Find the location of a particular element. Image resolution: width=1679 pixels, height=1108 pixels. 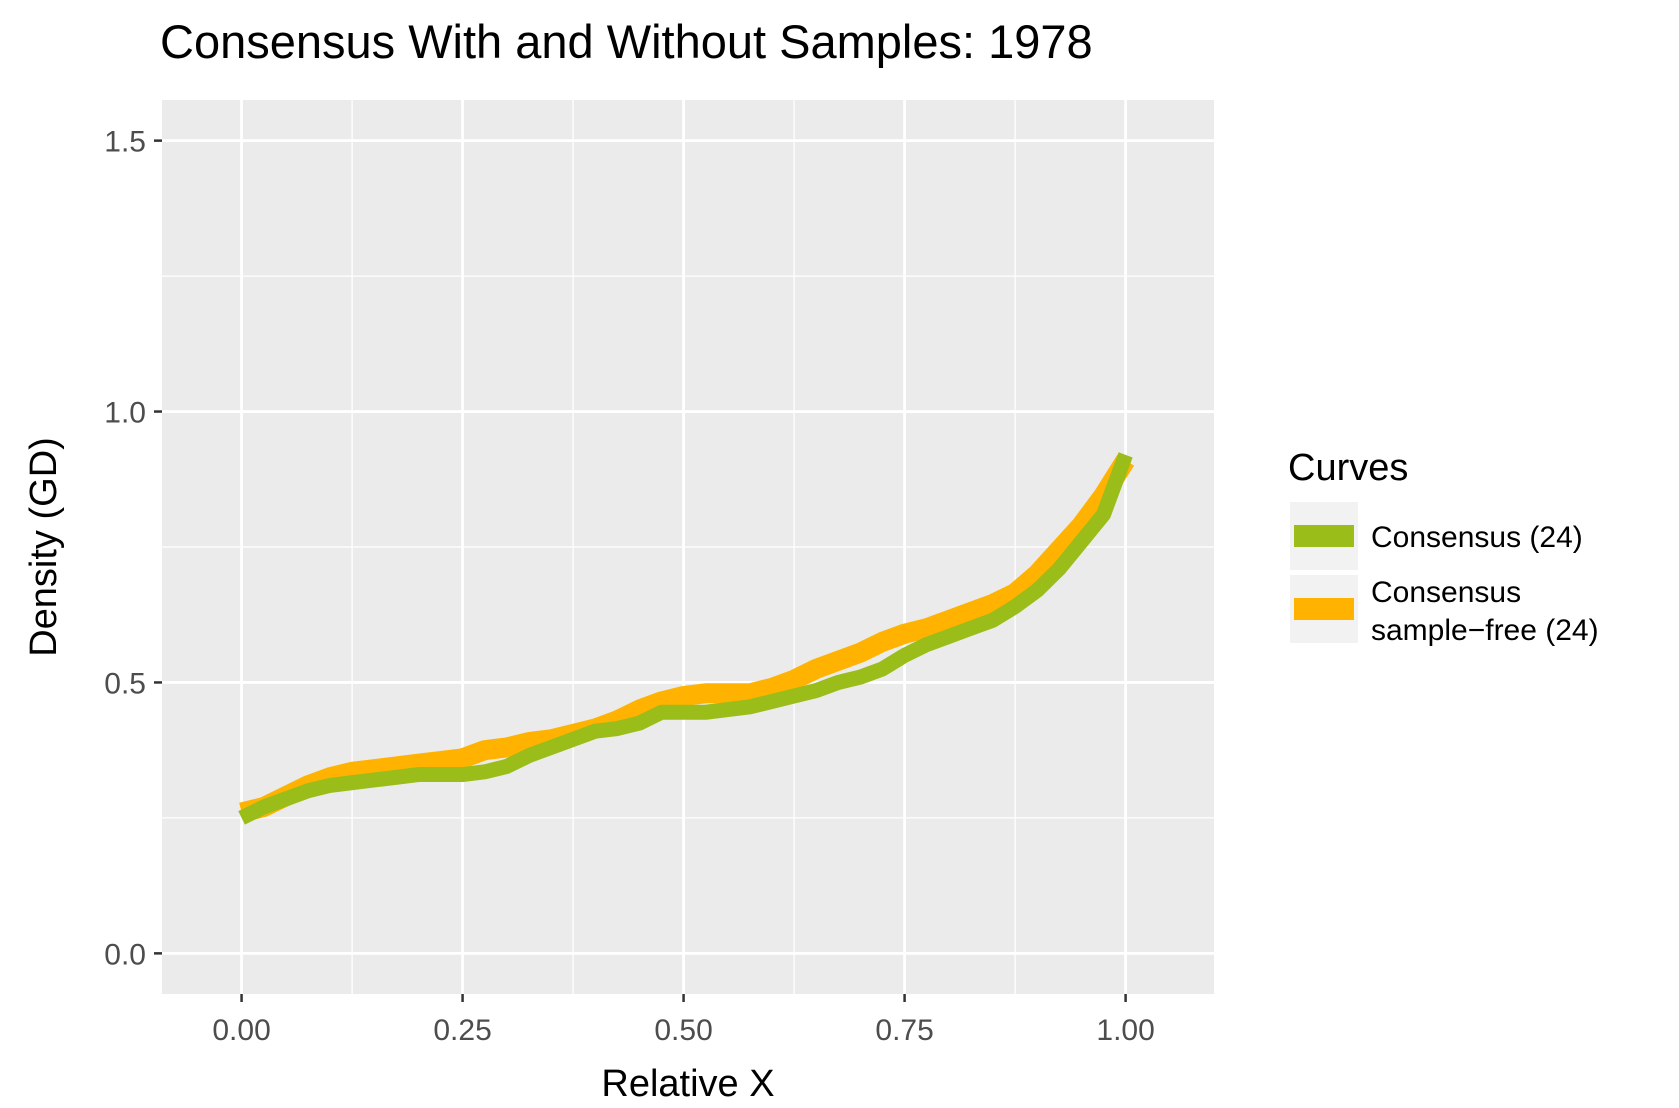

x-tick-label: 0.50 is located at coordinates (683, 1030).